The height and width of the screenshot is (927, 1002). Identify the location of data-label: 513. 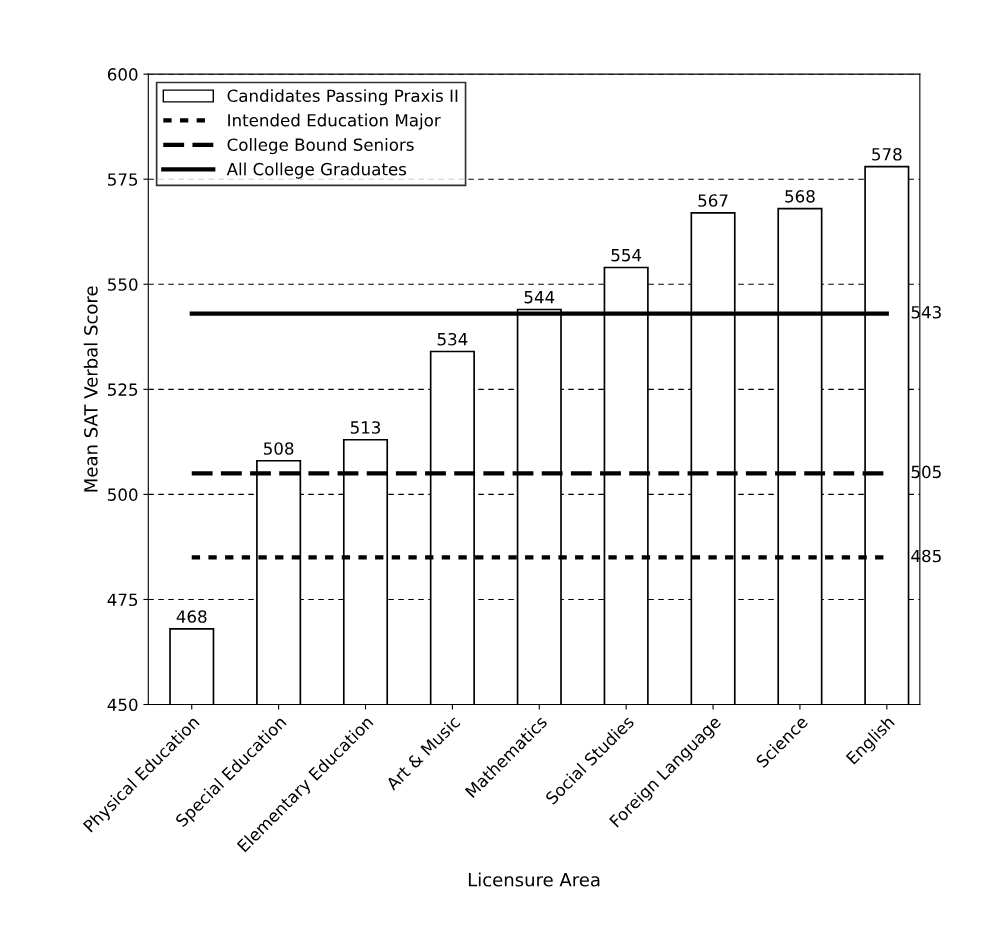
(365, 427).